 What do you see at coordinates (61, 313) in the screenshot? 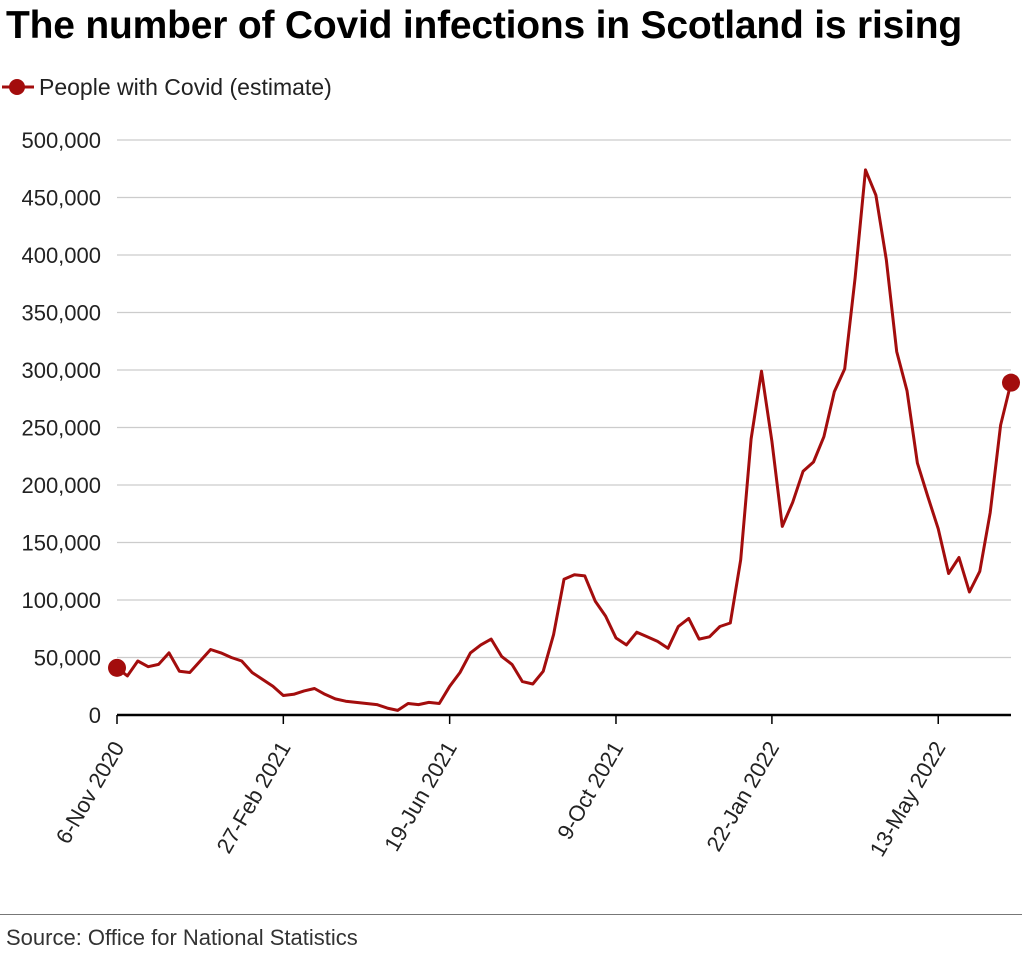
I see `y-tick-label: 350,000` at bounding box center [61, 313].